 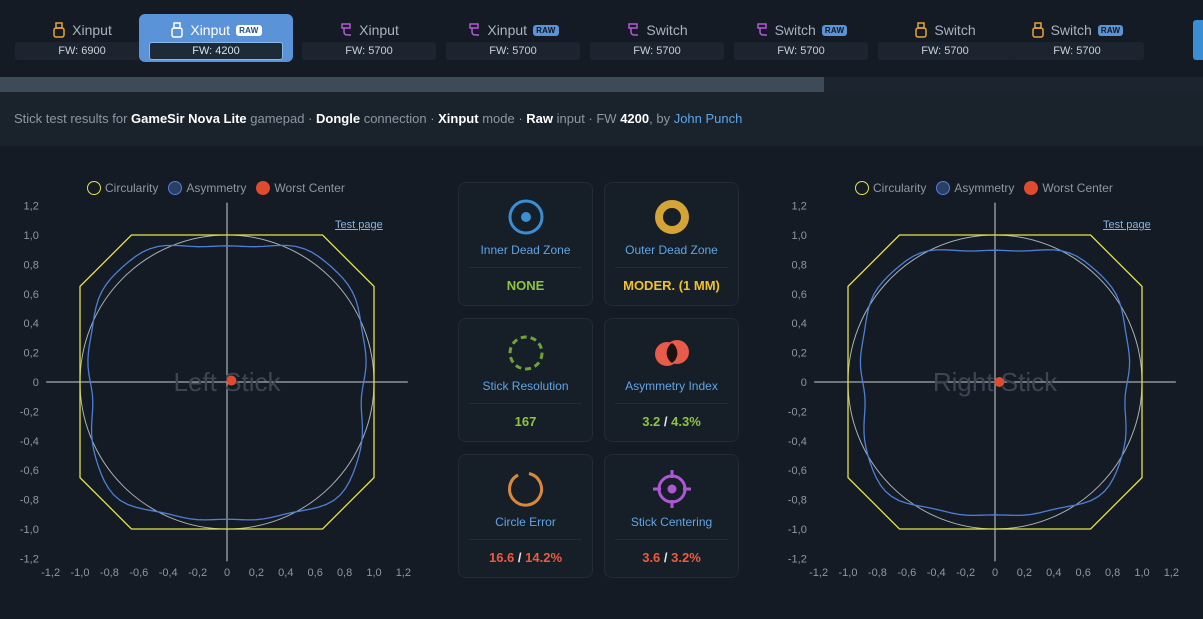 I want to click on usb-cable-icon, so click(x=633, y=30).